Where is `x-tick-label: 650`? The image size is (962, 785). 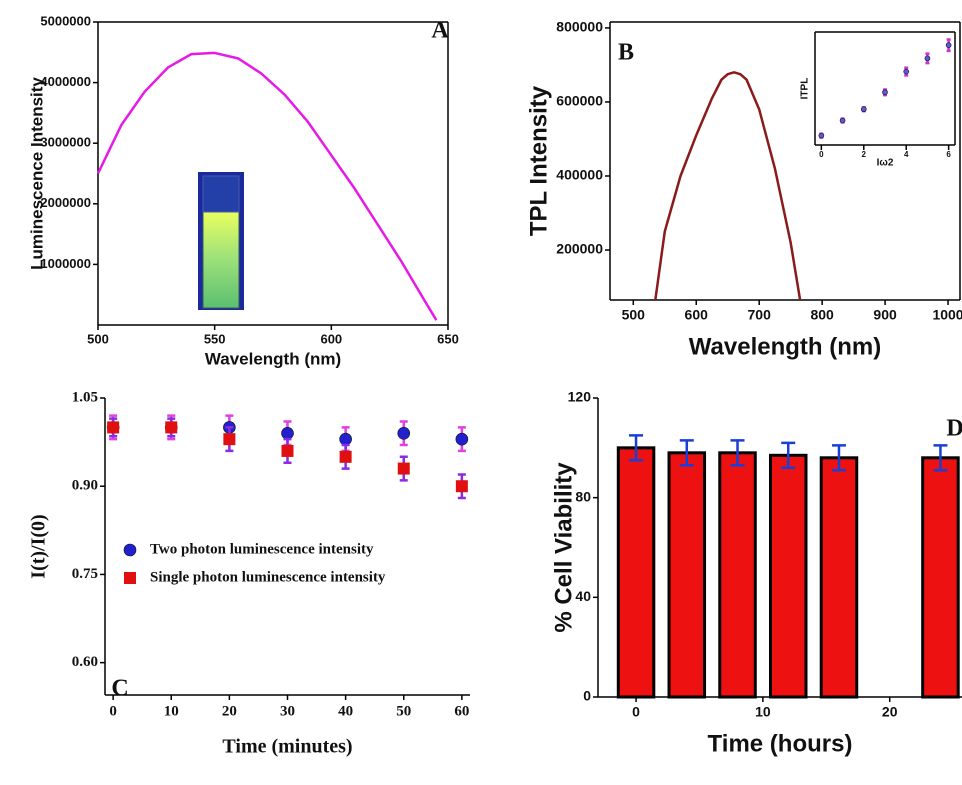 x-tick-label: 650 is located at coordinates (448, 338).